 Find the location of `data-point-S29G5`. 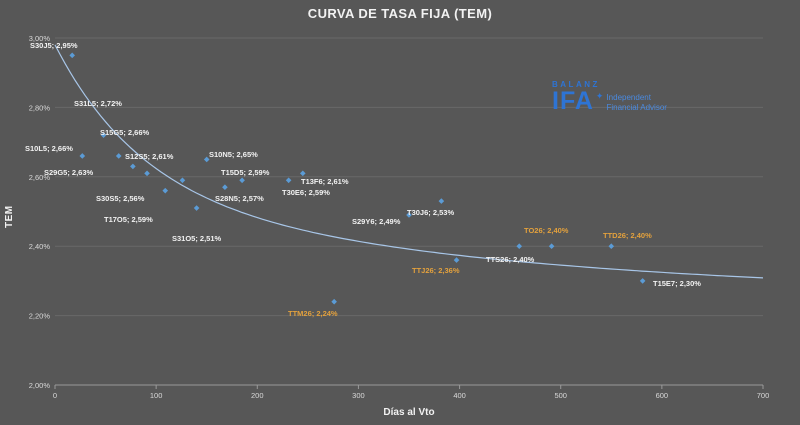

data-point-S29G5 is located at coordinates (133, 166).